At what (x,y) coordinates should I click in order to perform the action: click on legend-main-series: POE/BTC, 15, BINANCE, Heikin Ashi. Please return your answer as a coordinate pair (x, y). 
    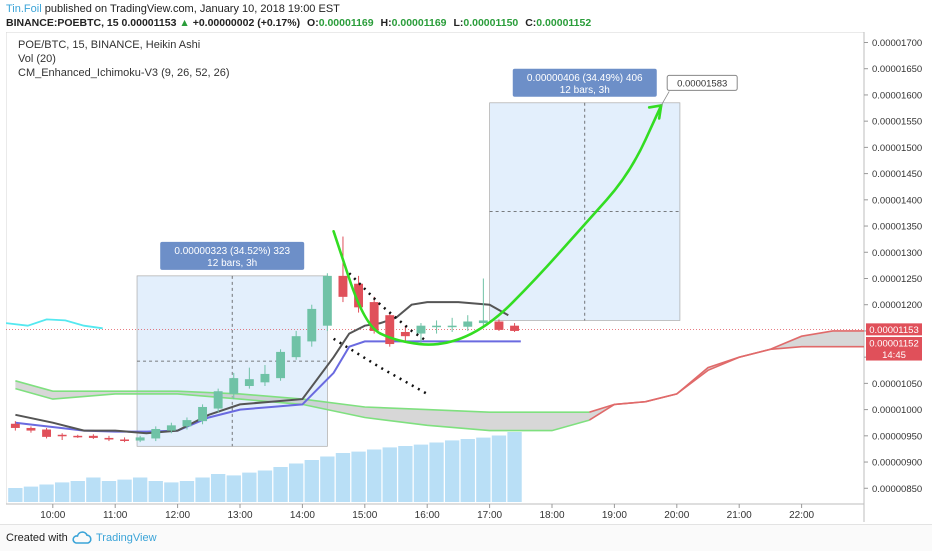
    Looking at the image, I should click on (109, 45).